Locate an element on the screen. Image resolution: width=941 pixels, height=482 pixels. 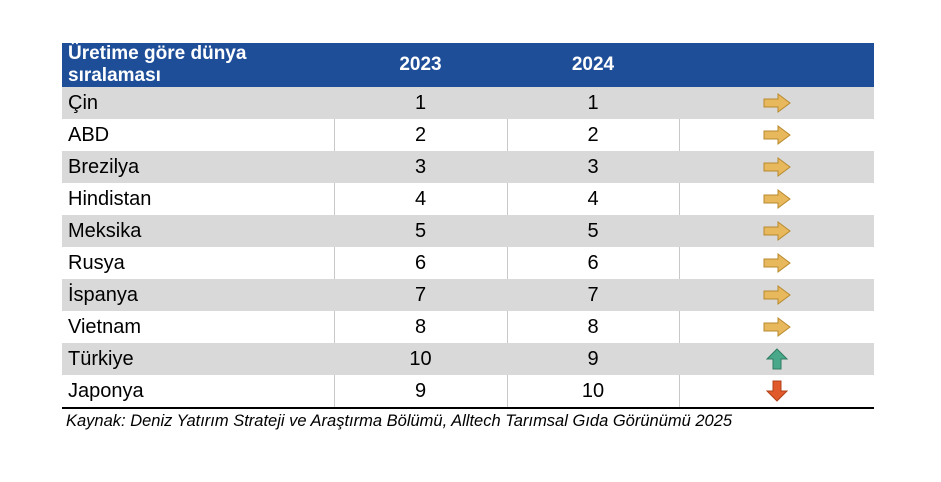
rank-2023-cell: 2 is located at coordinates (420, 135).